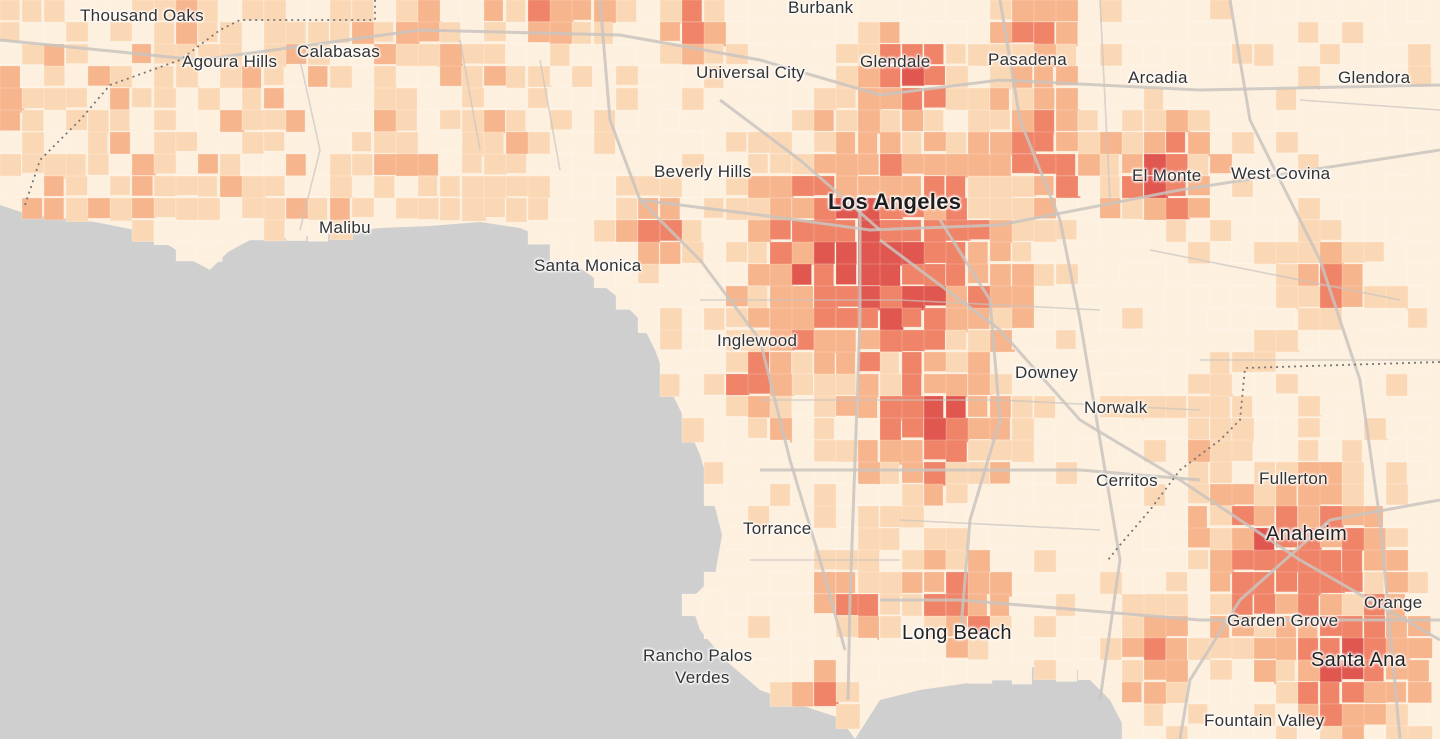 This screenshot has width=1440, height=739. I want to click on freeway, so click(720, 62).